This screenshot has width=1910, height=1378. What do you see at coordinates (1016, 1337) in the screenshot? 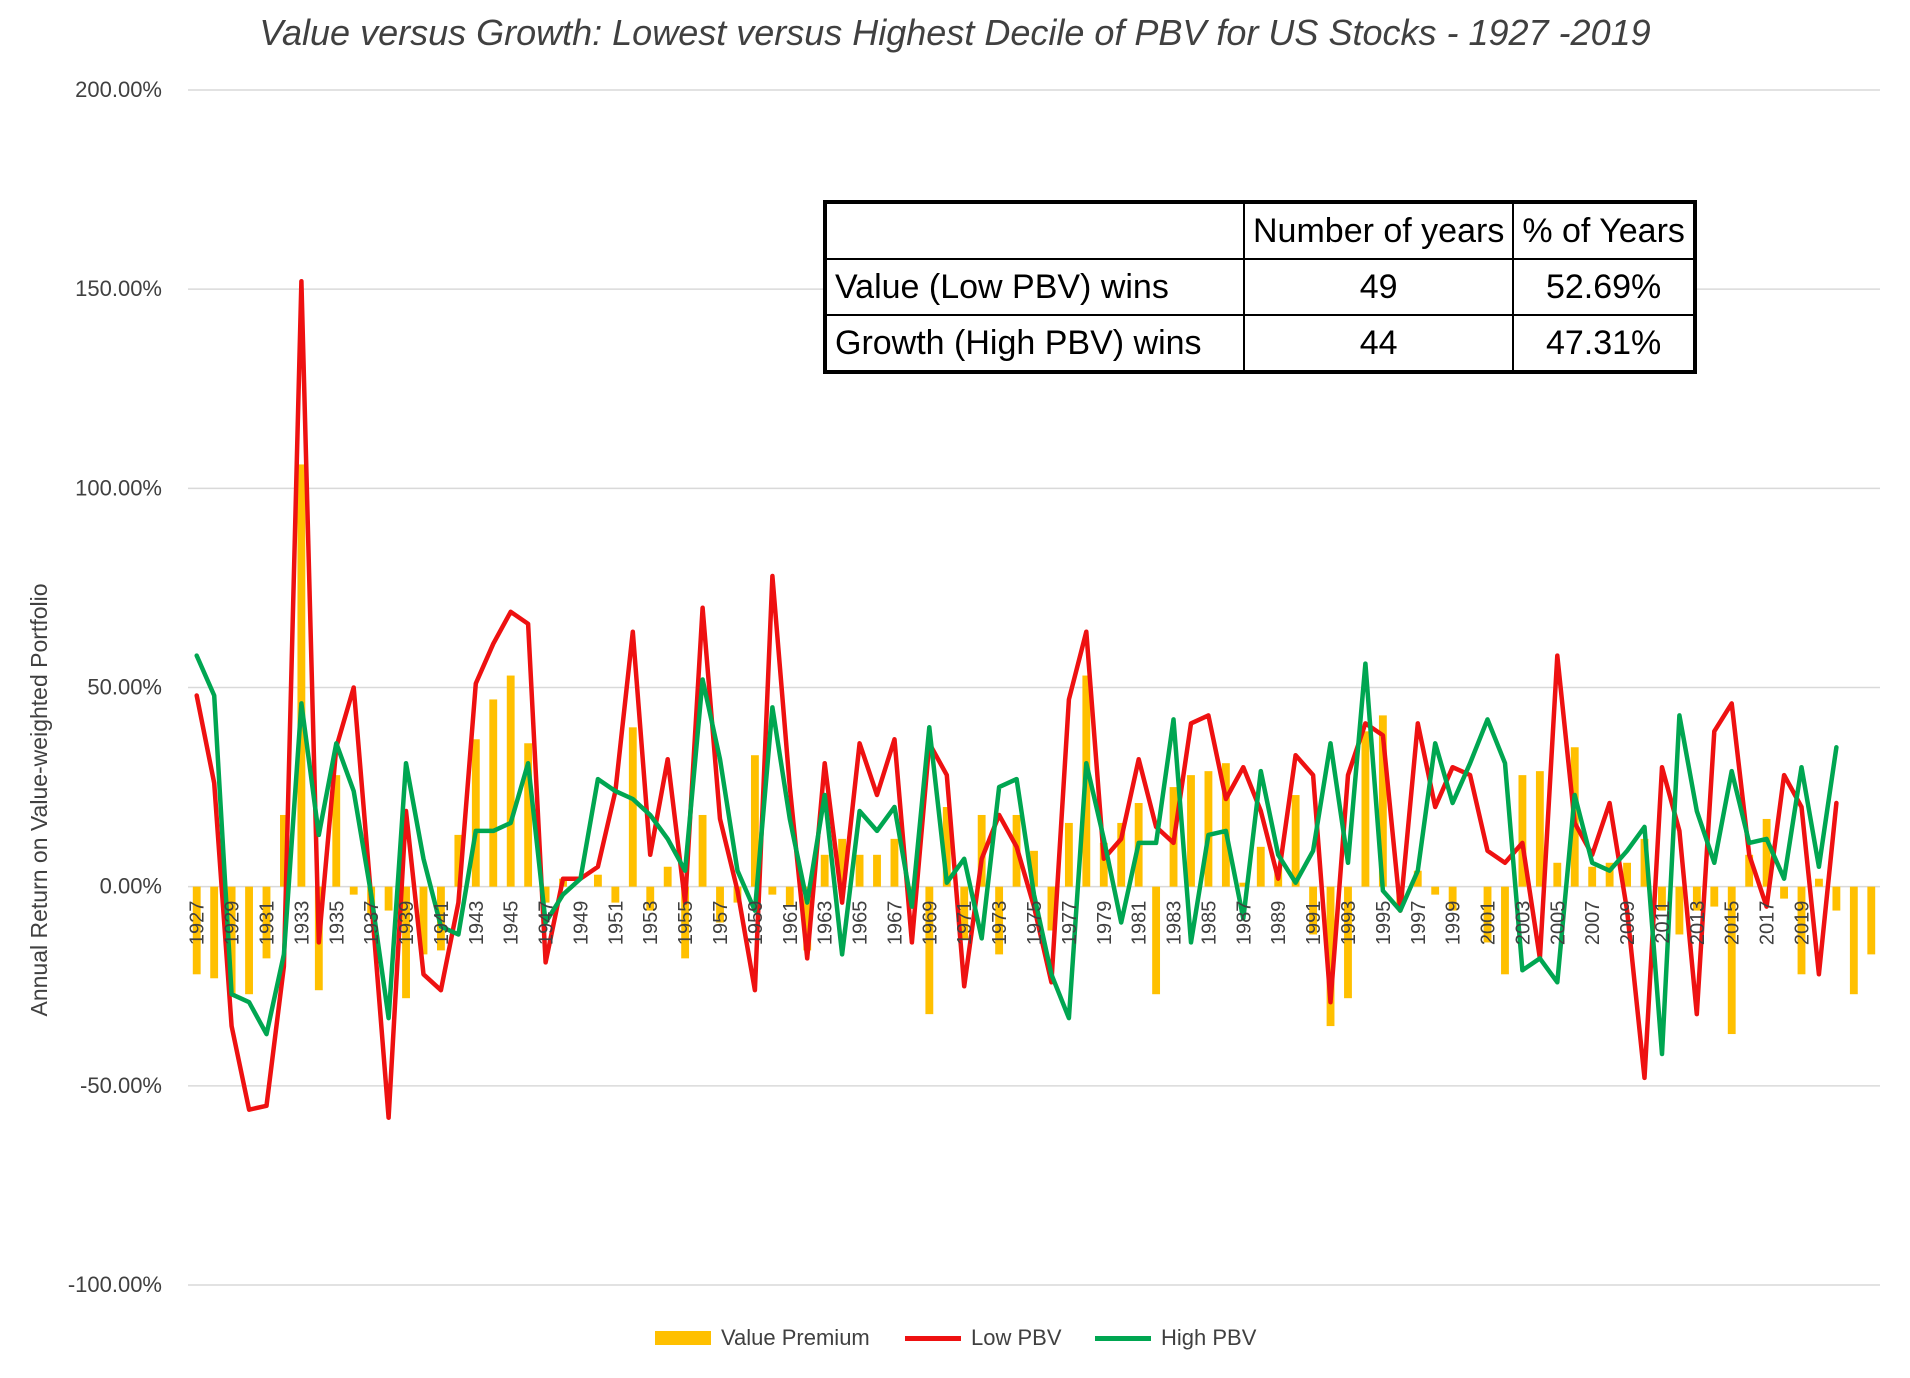
I see `legend-label: Low PBV` at bounding box center [1016, 1337].